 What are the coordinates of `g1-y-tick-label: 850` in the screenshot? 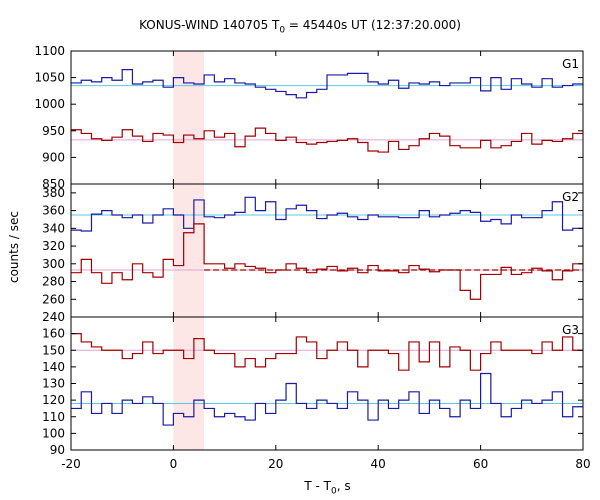 It's located at (53, 184).